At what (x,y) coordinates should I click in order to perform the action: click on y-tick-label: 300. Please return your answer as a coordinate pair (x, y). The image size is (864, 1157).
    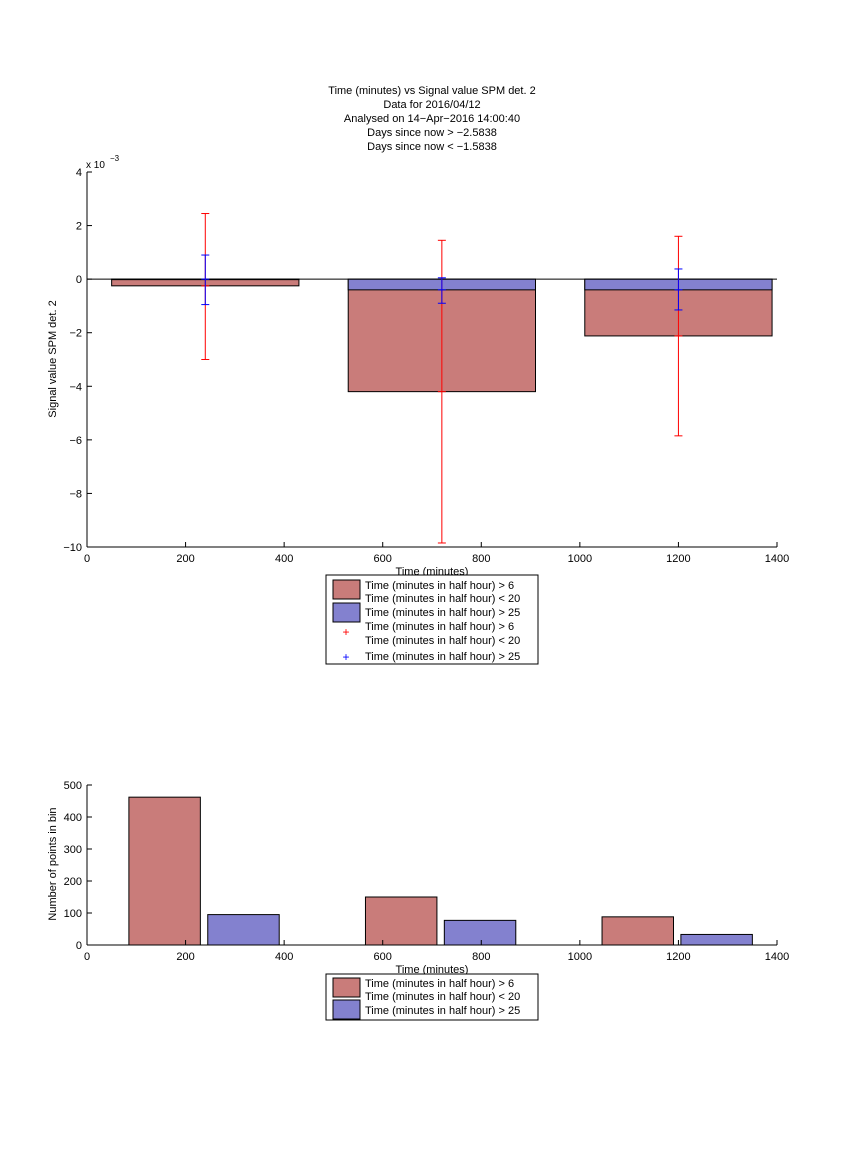
    Looking at the image, I should click on (73, 850).